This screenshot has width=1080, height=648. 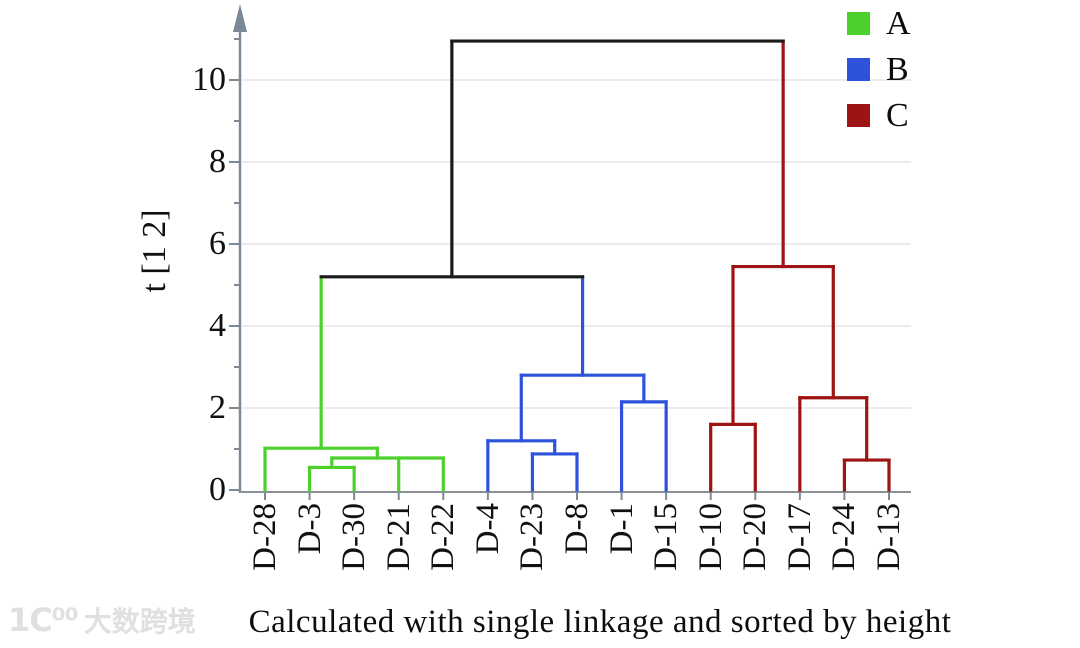 I want to click on x-axis-leaf-label: D-20, so click(x=755, y=537).